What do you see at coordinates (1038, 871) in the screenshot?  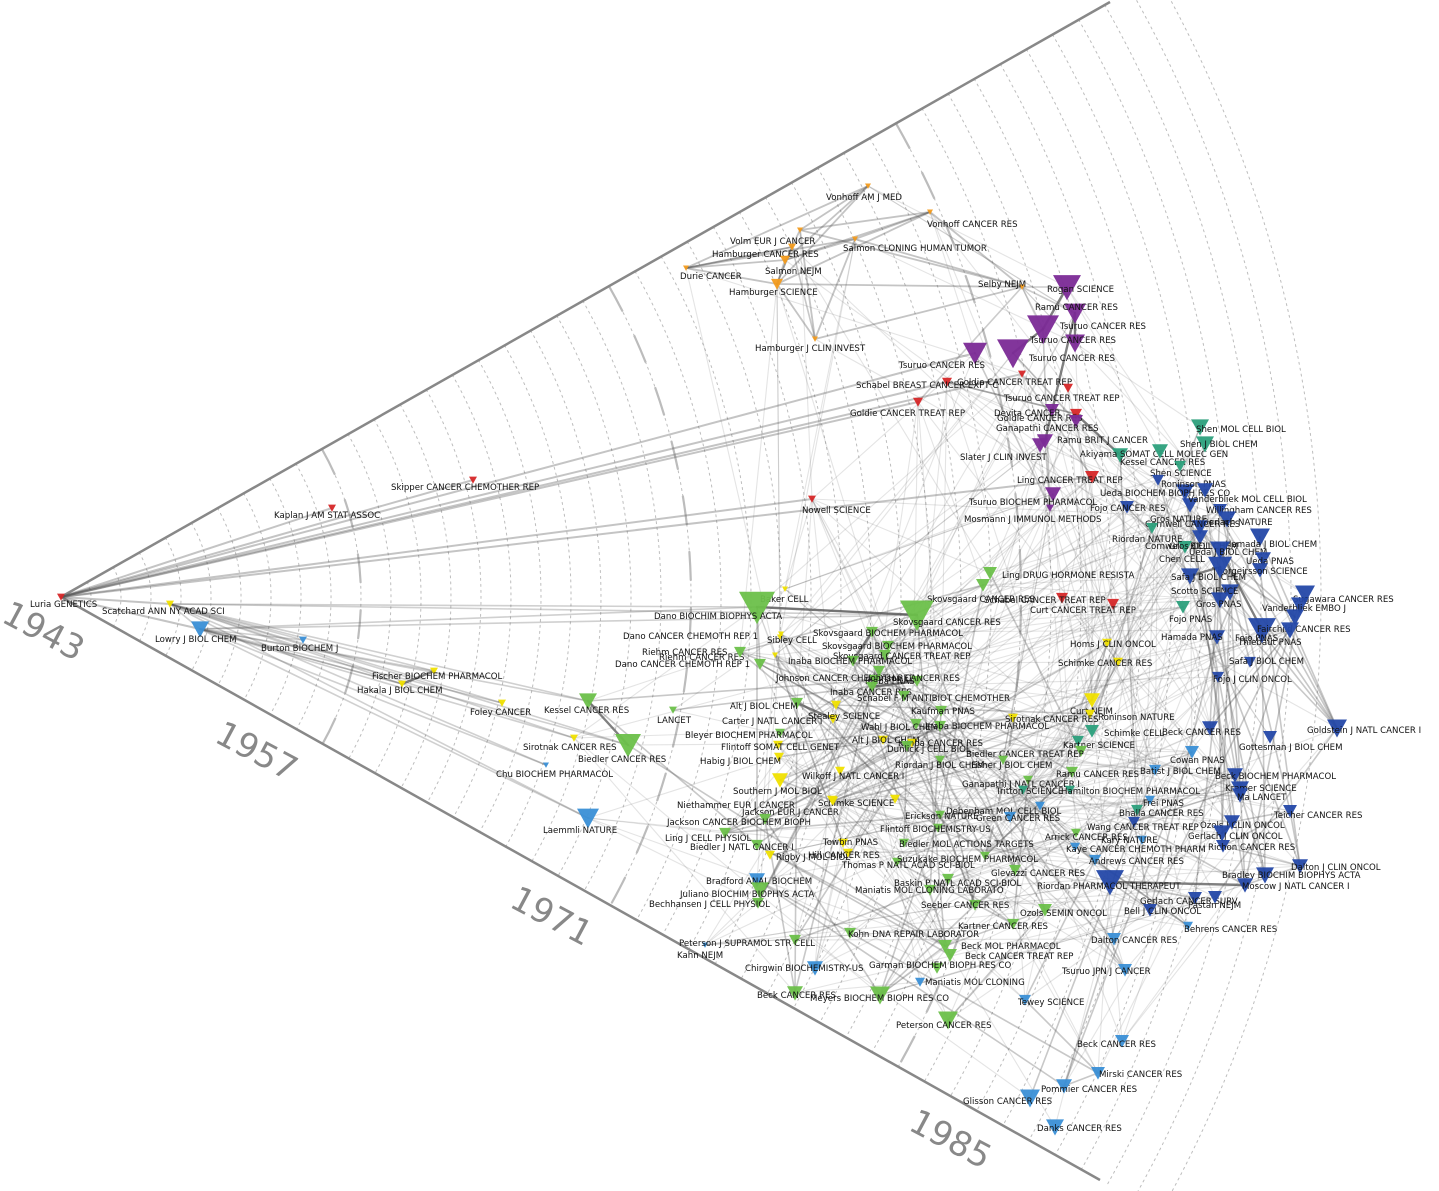 I see `publication-node: Glevazzi CANCER RES` at bounding box center [1038, 871].